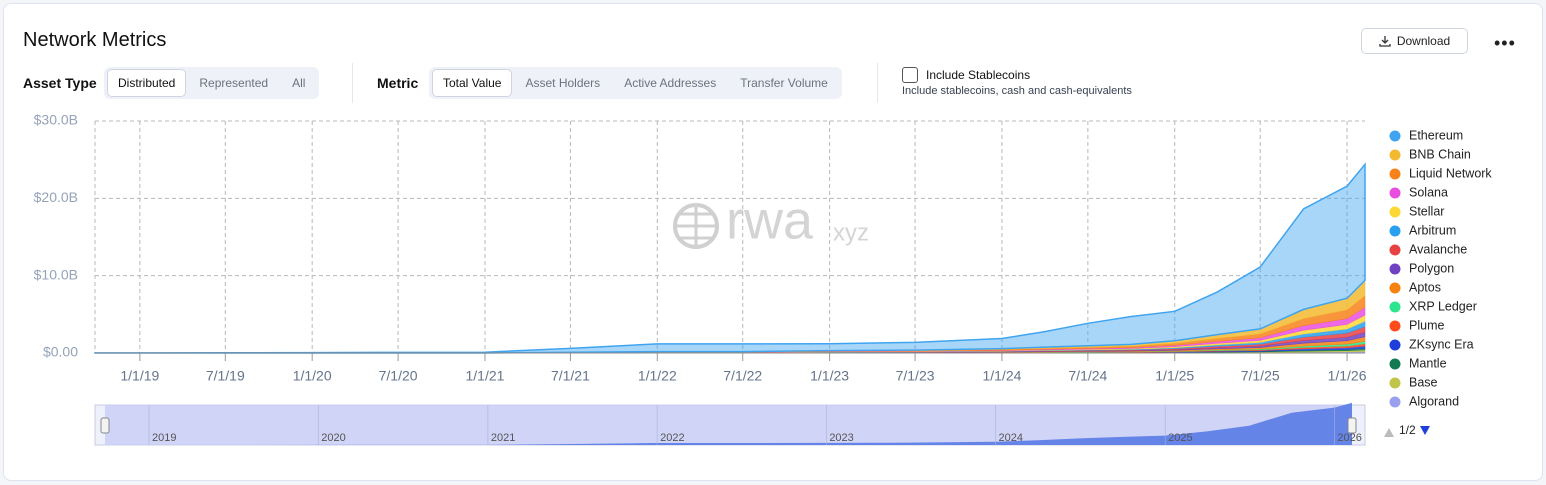  Describe the element at coordinates (1440, 154) in the screenshot. I see `legend-label: BNB Chain` at that location.